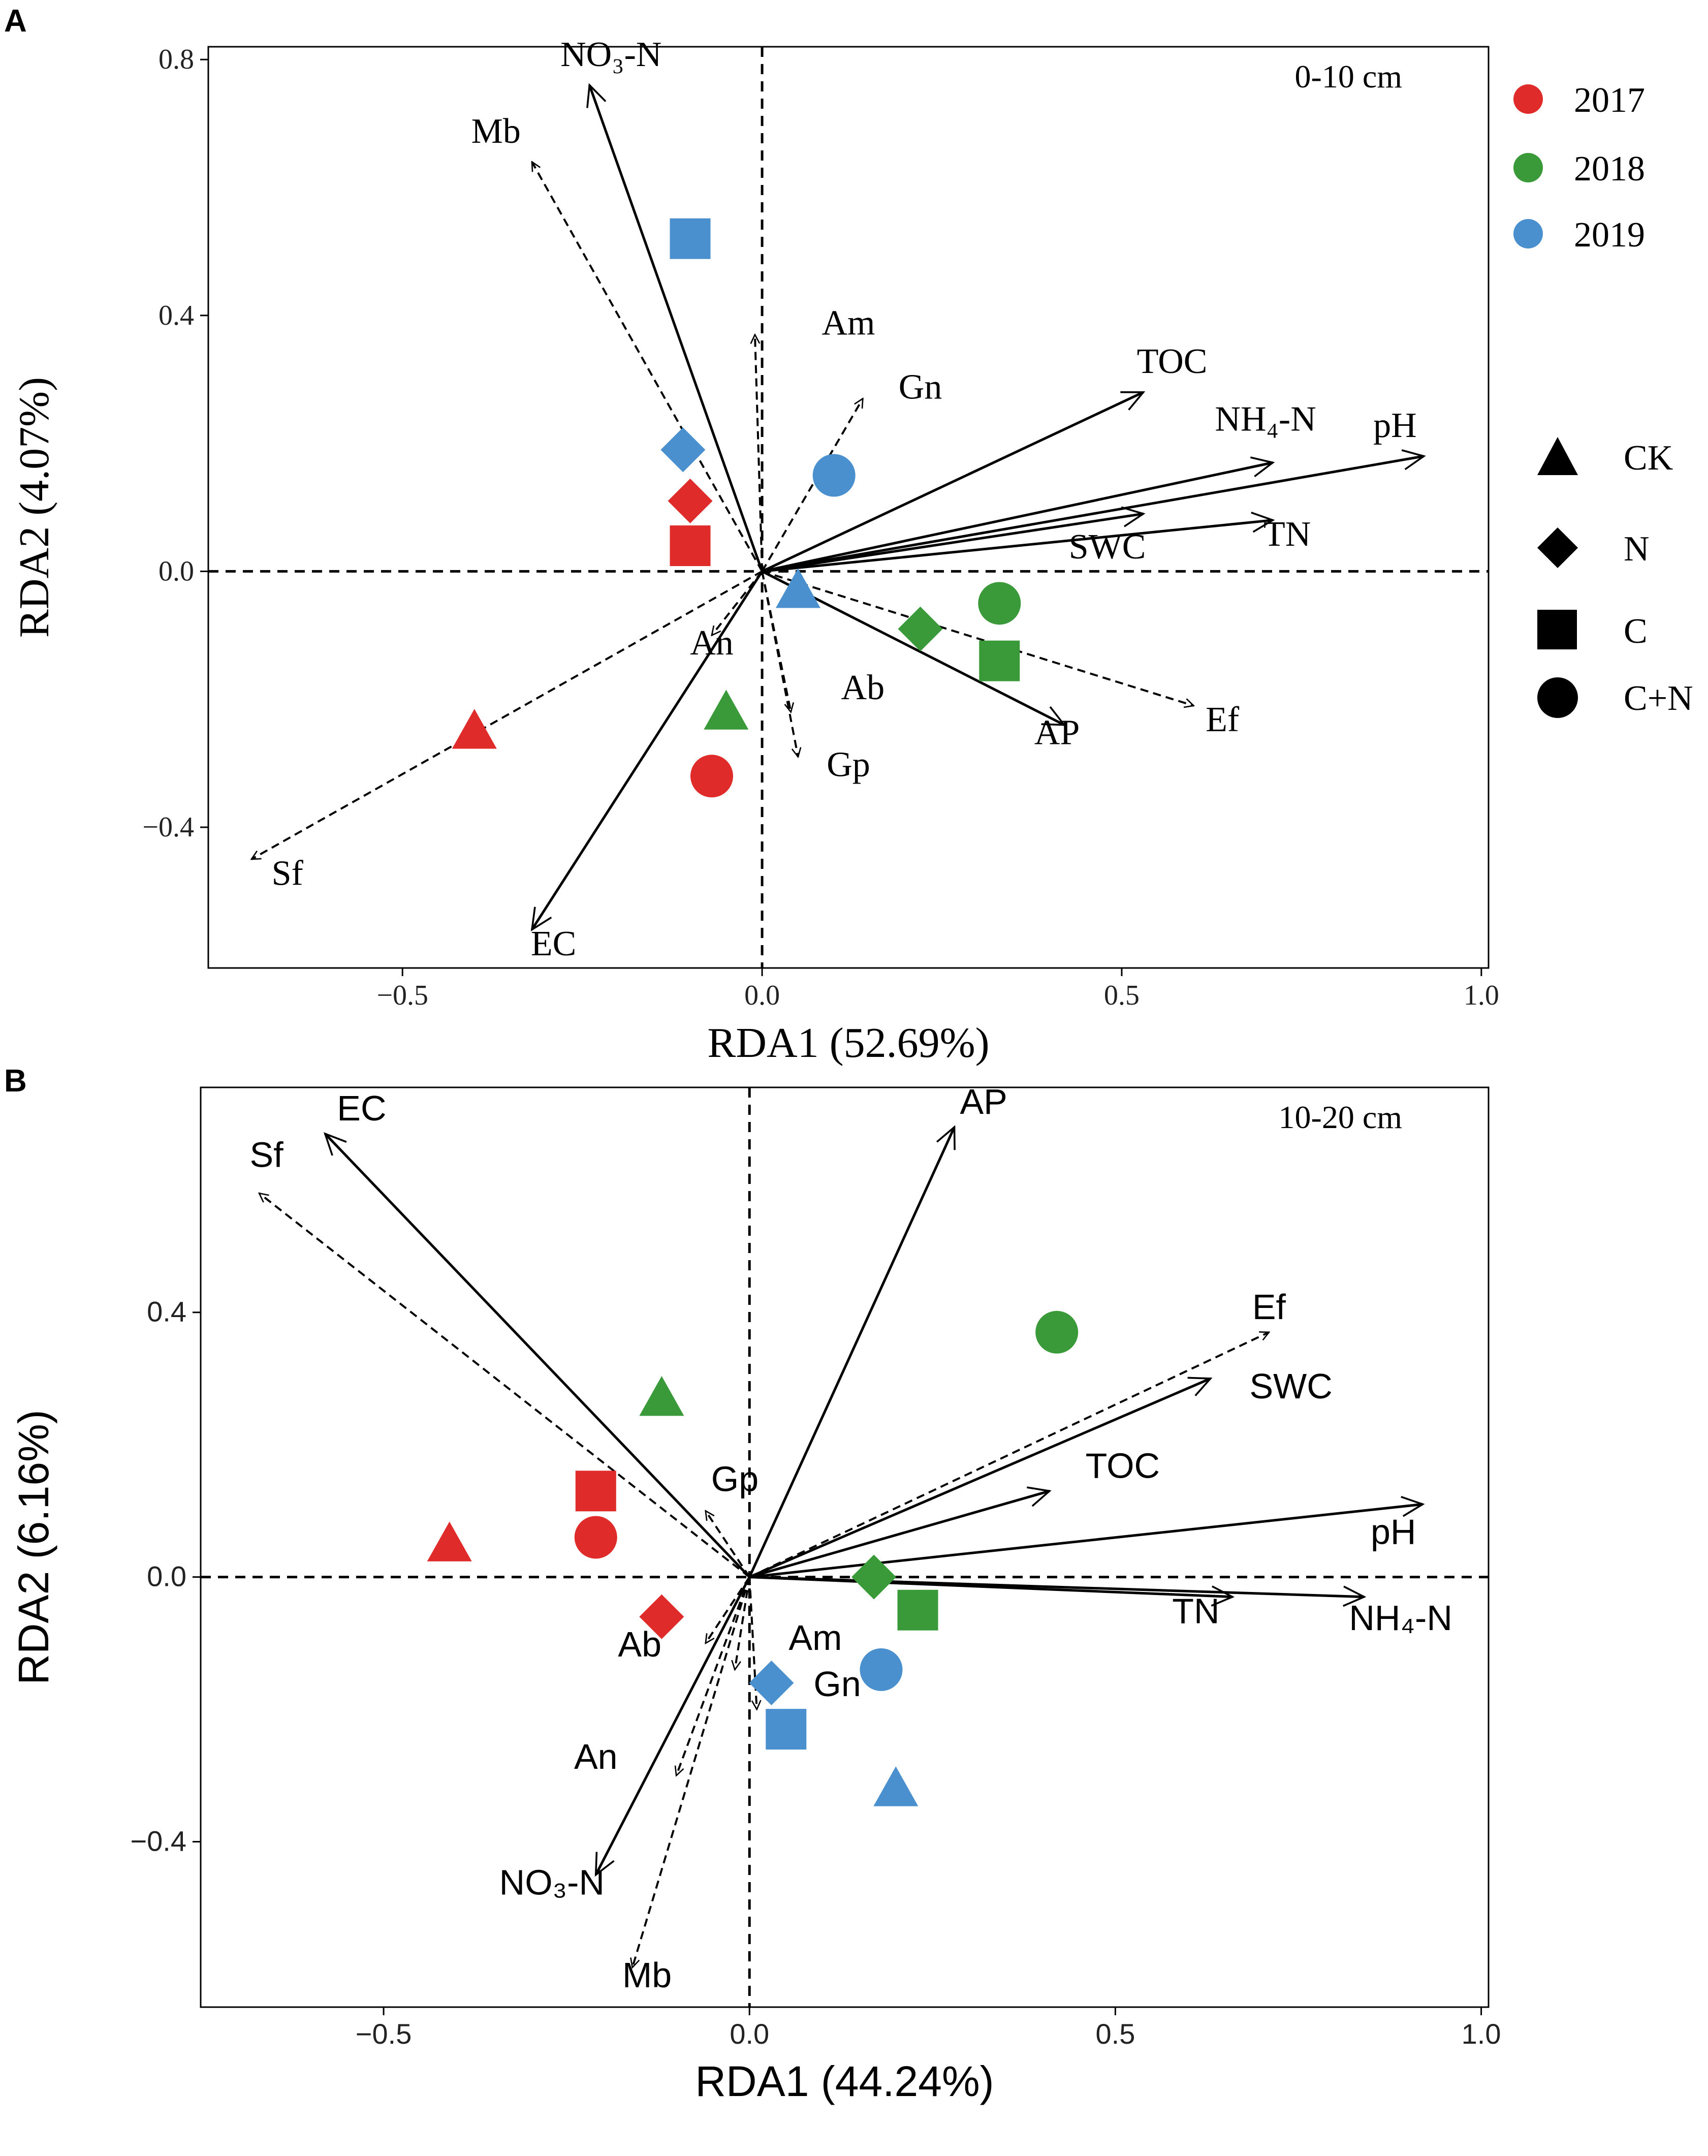 The image size is (1708, 2156). Describe the element at coordinates (815, 1638) in the screenshot. I see `arrow-label-am: Am` at that location.